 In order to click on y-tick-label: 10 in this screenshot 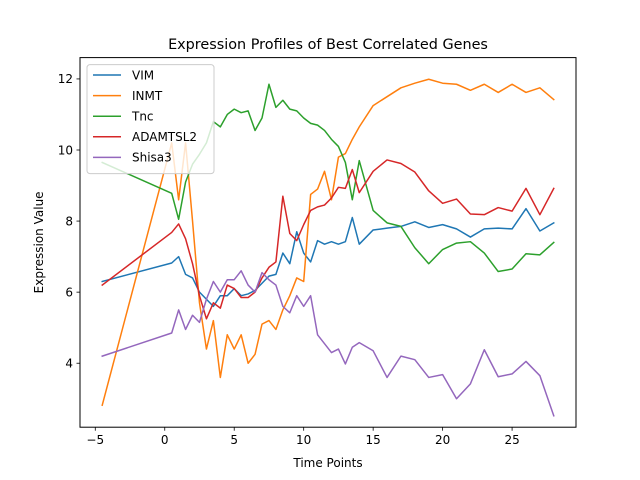, I will do `click(65, 150)`.